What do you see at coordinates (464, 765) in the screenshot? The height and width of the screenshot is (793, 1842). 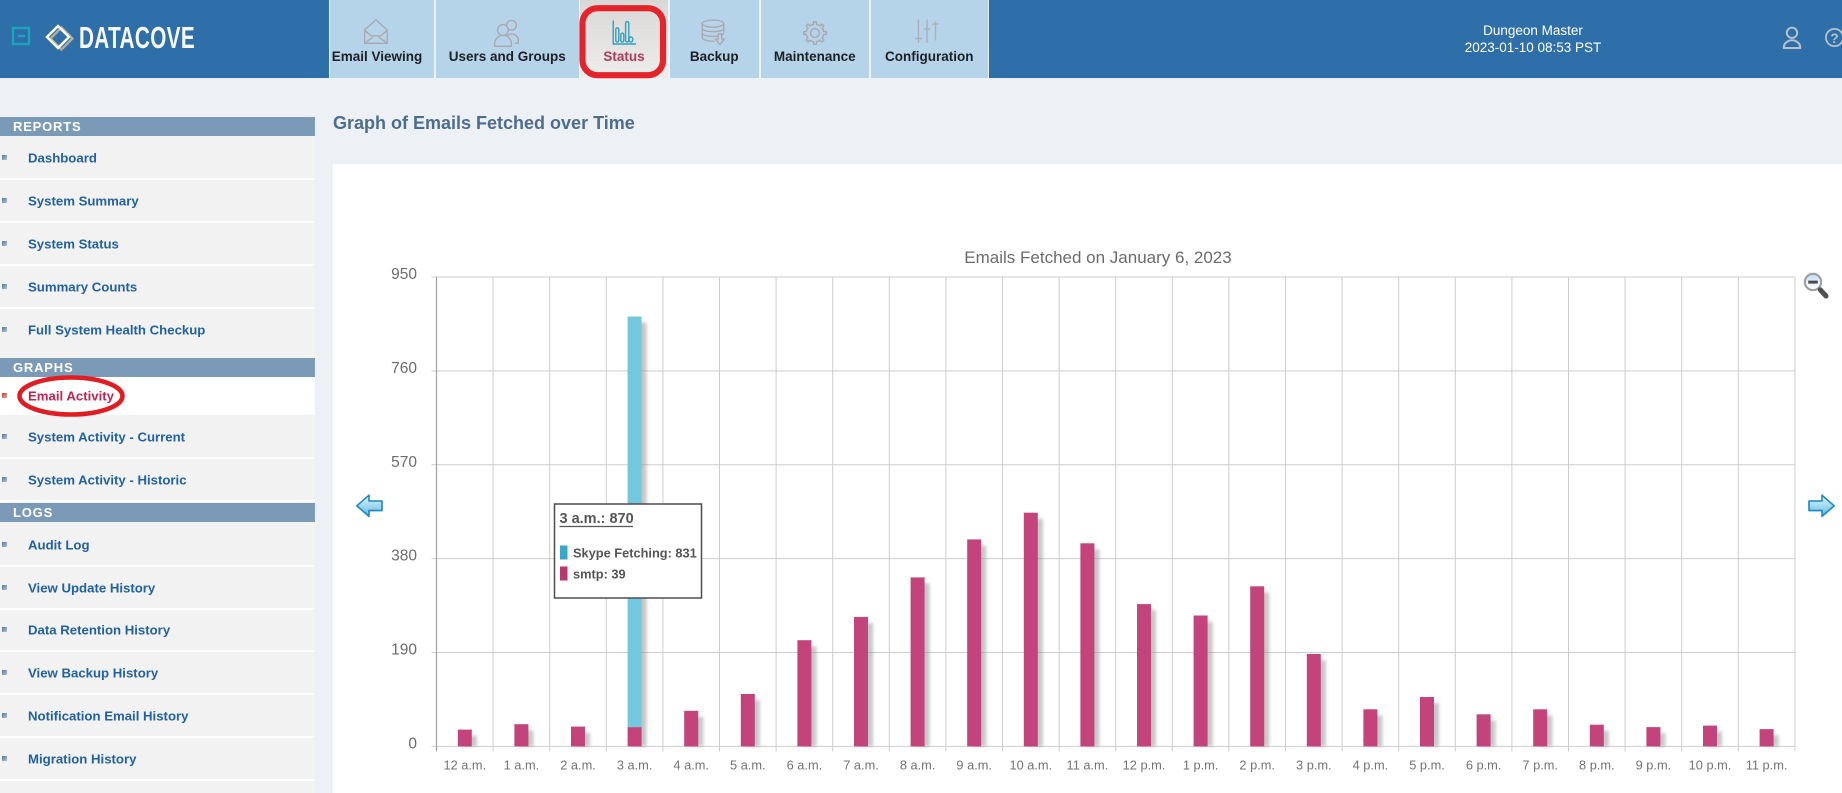 I see `svg-text: 12 a.m.` at bounding box center [464, 765].